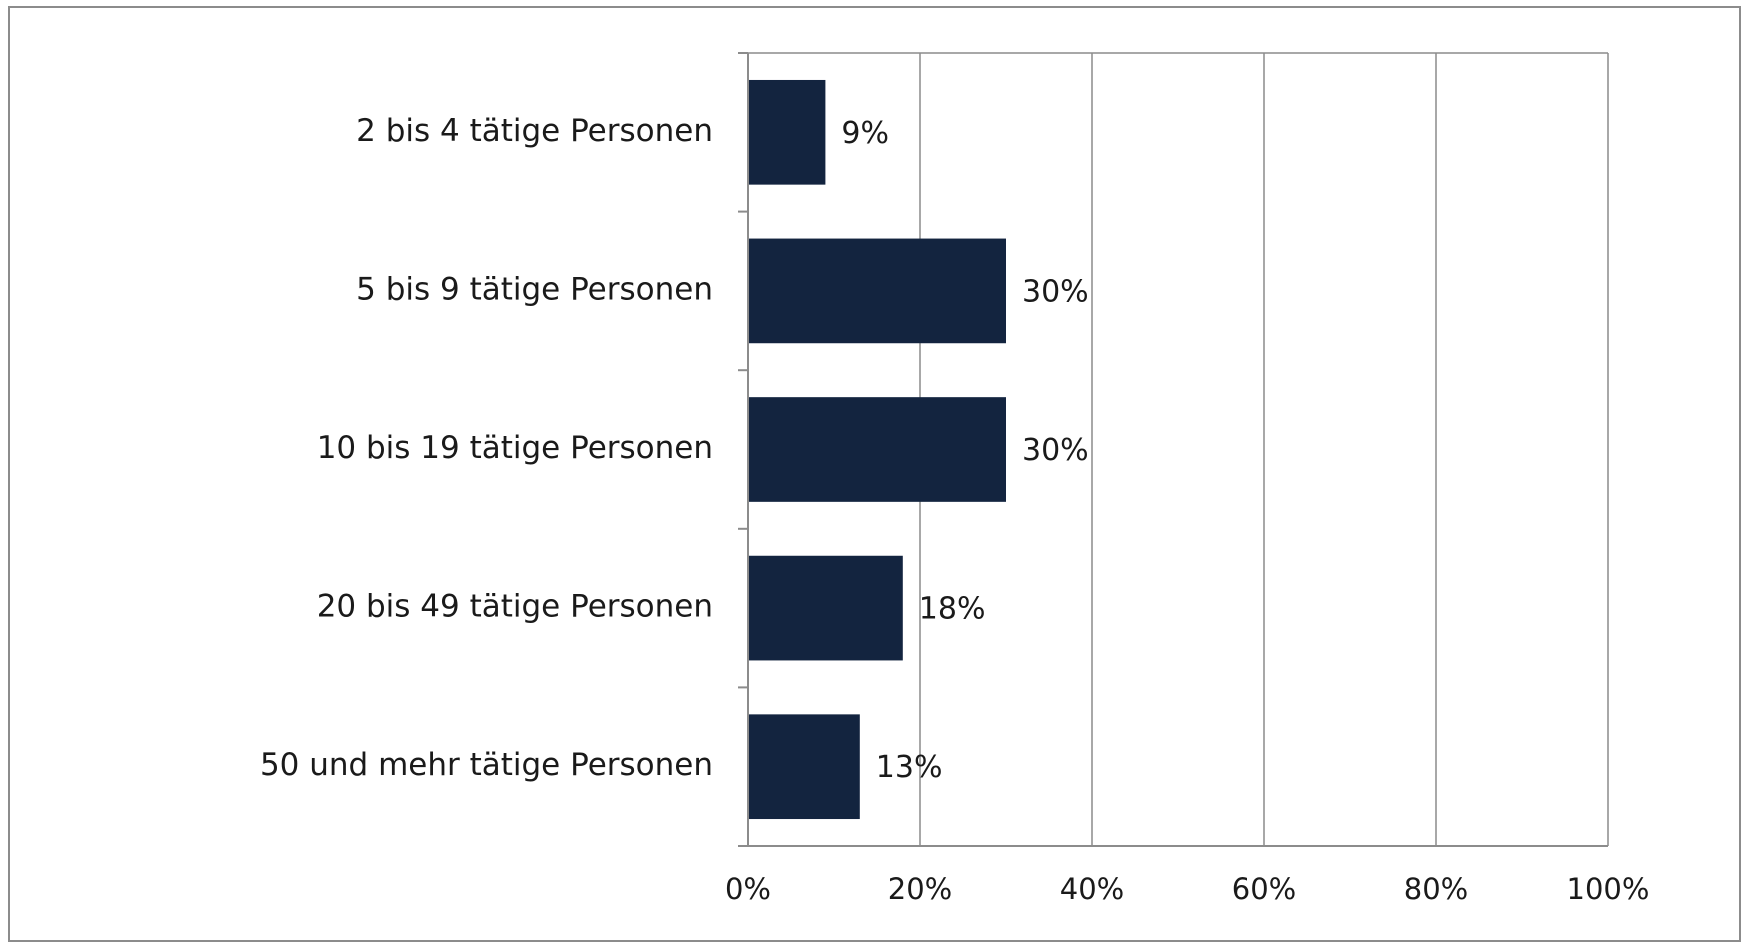 Image resolution: width=1749 pixels, height=949 pixels. Describe the element at coordinates (534, 289) in the screenshot. I see `category-label-1: 5 bis 9 tätige Personen` at that location.